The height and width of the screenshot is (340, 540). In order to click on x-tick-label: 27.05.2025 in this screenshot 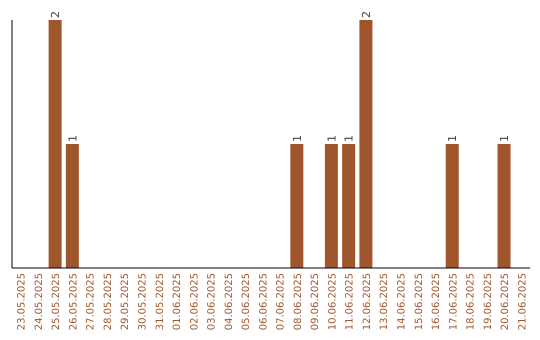, I will do `click(91, 301)`.